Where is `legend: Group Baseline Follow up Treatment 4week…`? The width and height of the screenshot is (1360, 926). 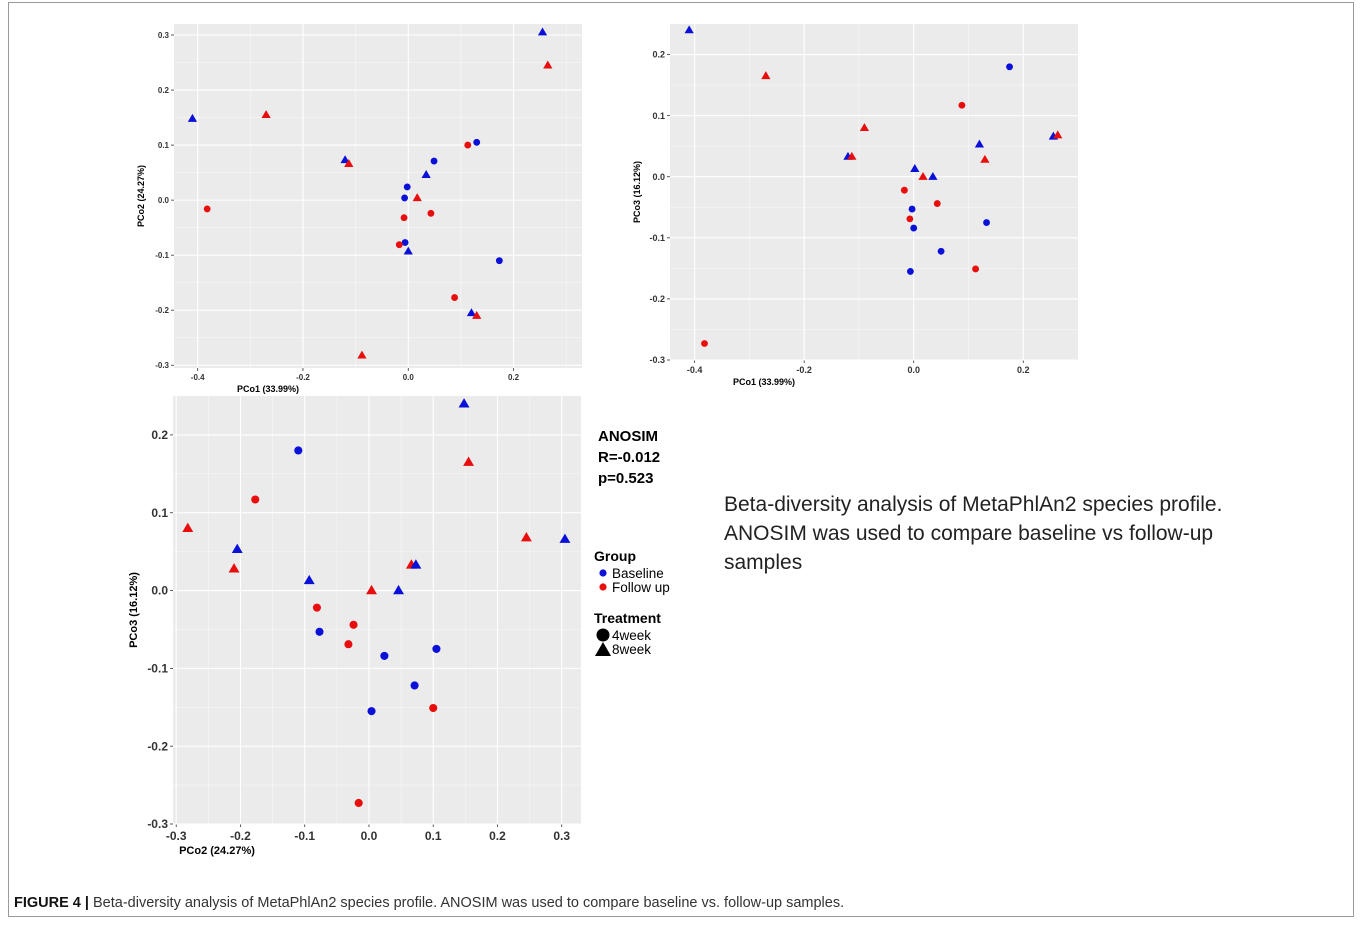
legend: Group Baseline Follow up Treatment 4week… is located at coordinates (632, 602).